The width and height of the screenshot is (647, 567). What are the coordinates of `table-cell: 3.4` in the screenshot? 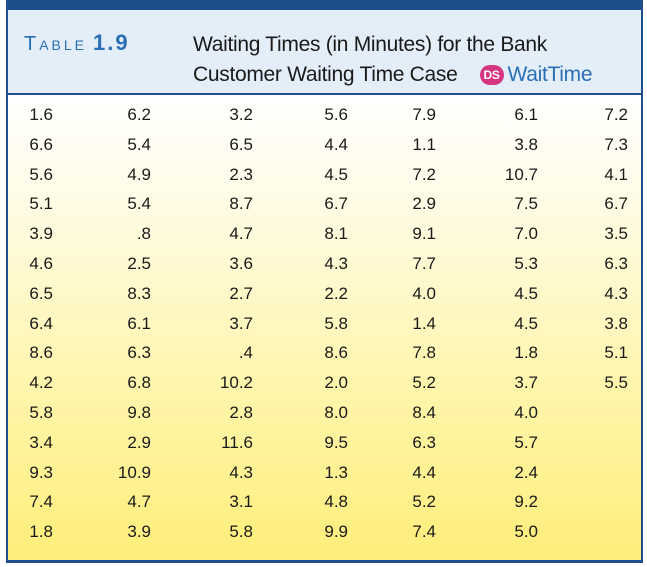 It's located at (41, 442).